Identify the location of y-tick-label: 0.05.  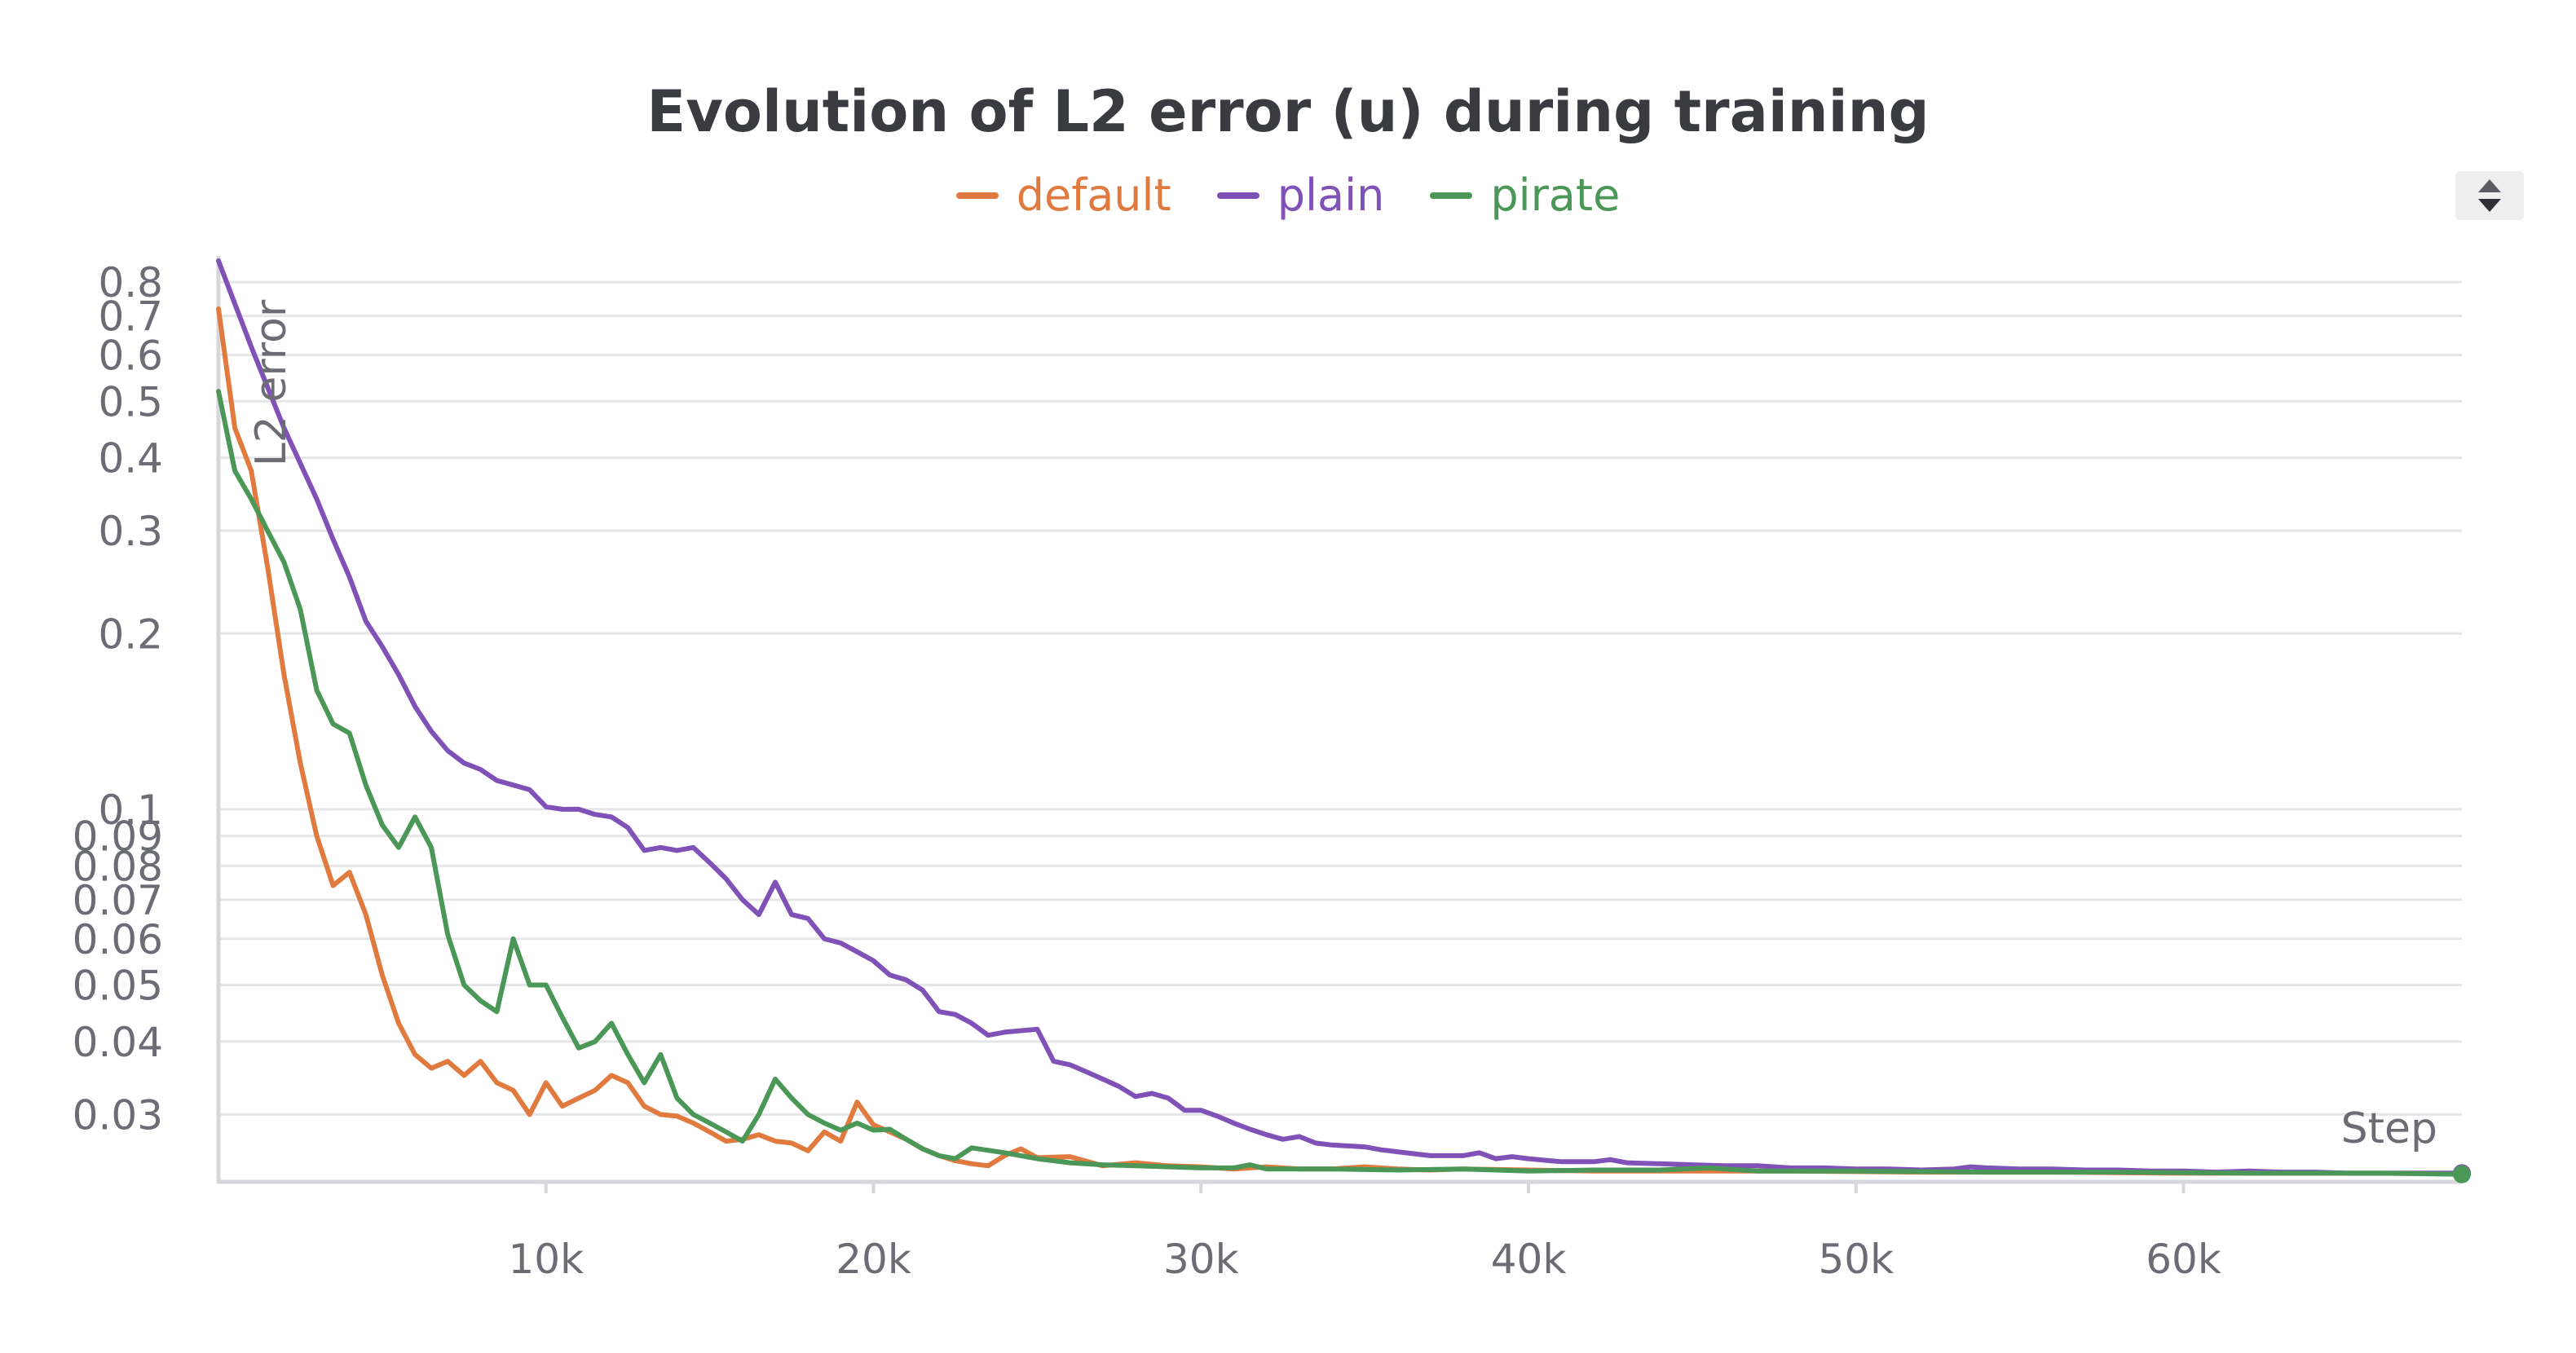
(118, 985).